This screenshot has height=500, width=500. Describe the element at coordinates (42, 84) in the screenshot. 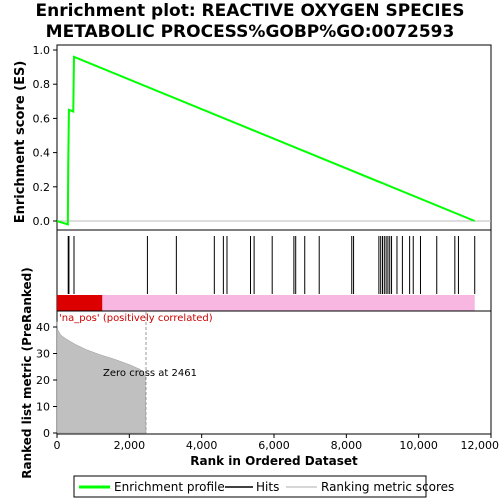

I see `es-y-tick-label: 0.8` at that location.